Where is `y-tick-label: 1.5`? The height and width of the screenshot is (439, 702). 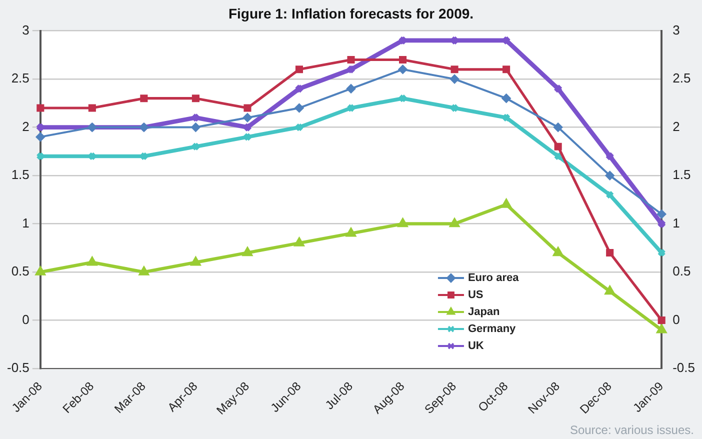
y-tick-label: 1.5 is located at coordinates (20, 174).